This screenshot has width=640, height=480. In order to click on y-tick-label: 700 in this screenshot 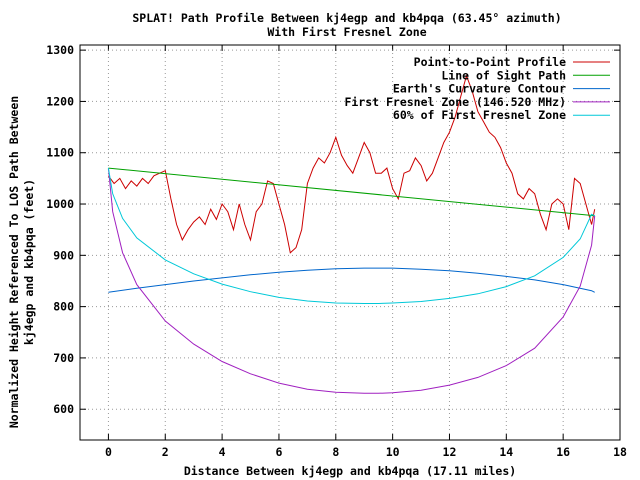, I will do `click(63, 358)`.